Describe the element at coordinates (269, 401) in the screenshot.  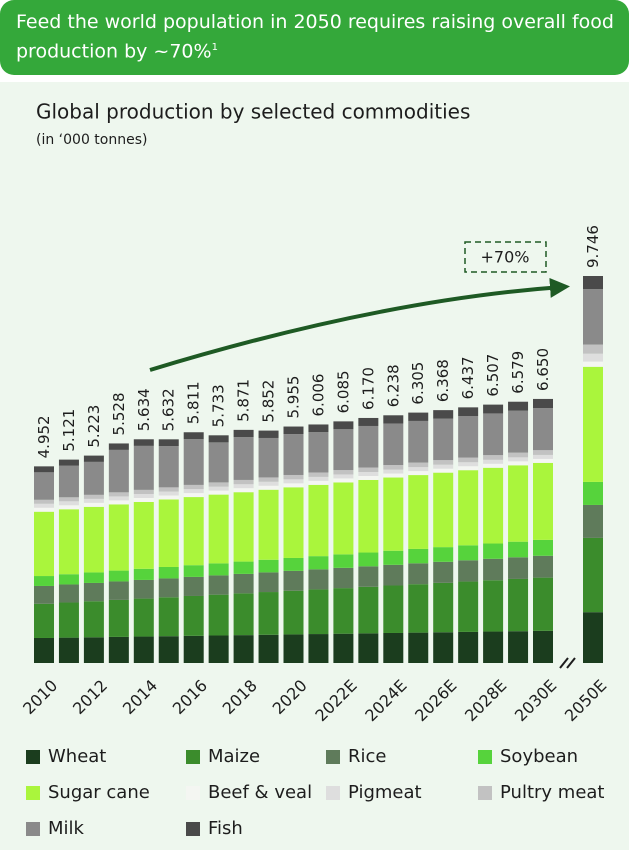
I see `total-label: 5.852` at that location.